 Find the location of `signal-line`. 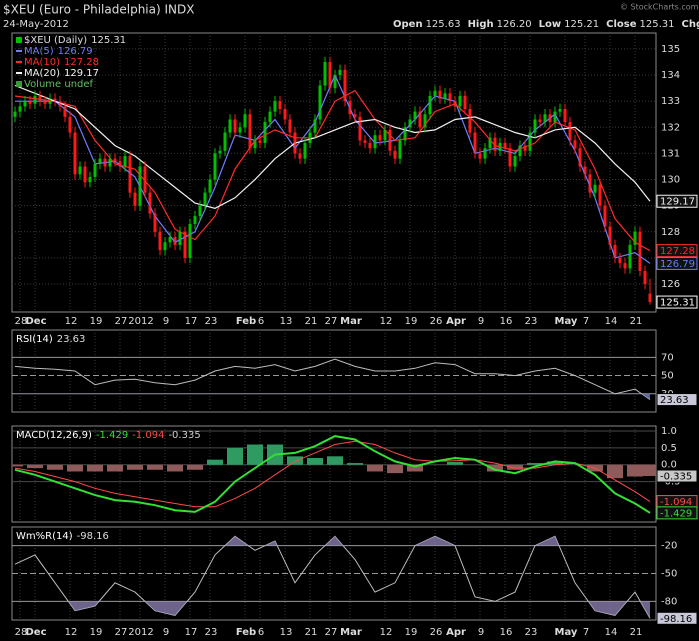

signal-line is located at coordinates (332, 474).